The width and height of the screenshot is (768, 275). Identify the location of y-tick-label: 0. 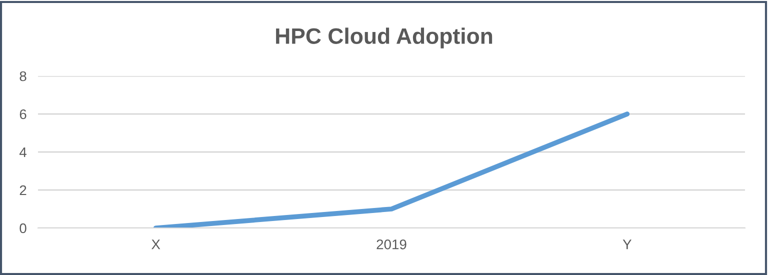
(23, 228).